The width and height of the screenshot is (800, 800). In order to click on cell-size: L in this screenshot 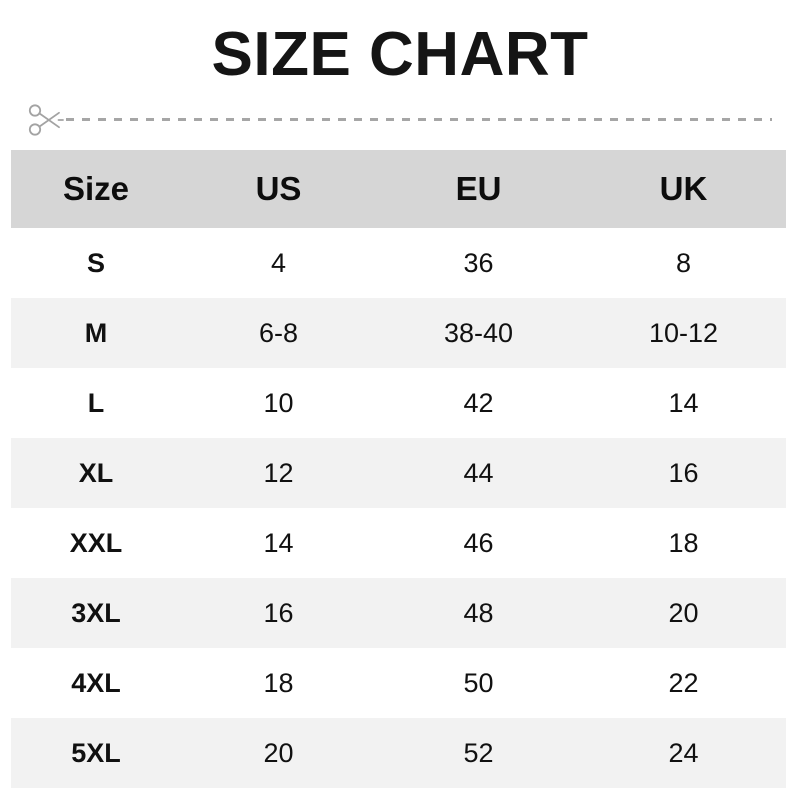, I will do `click(96, 403)`.